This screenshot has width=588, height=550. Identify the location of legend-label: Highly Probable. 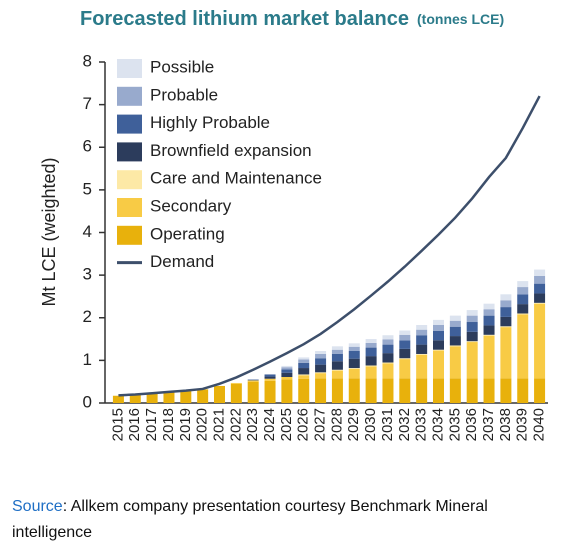
(210, 122).